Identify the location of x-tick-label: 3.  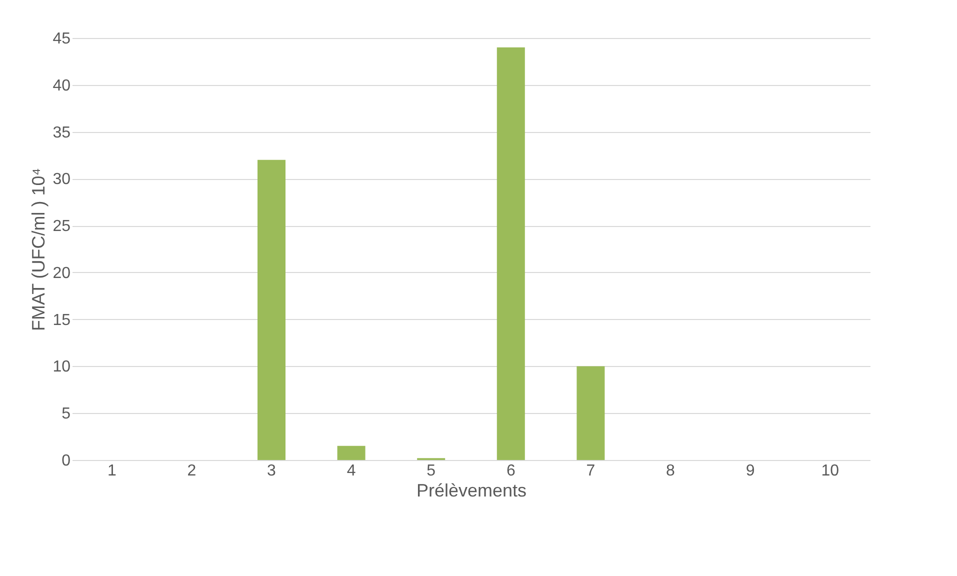
(271, 471).